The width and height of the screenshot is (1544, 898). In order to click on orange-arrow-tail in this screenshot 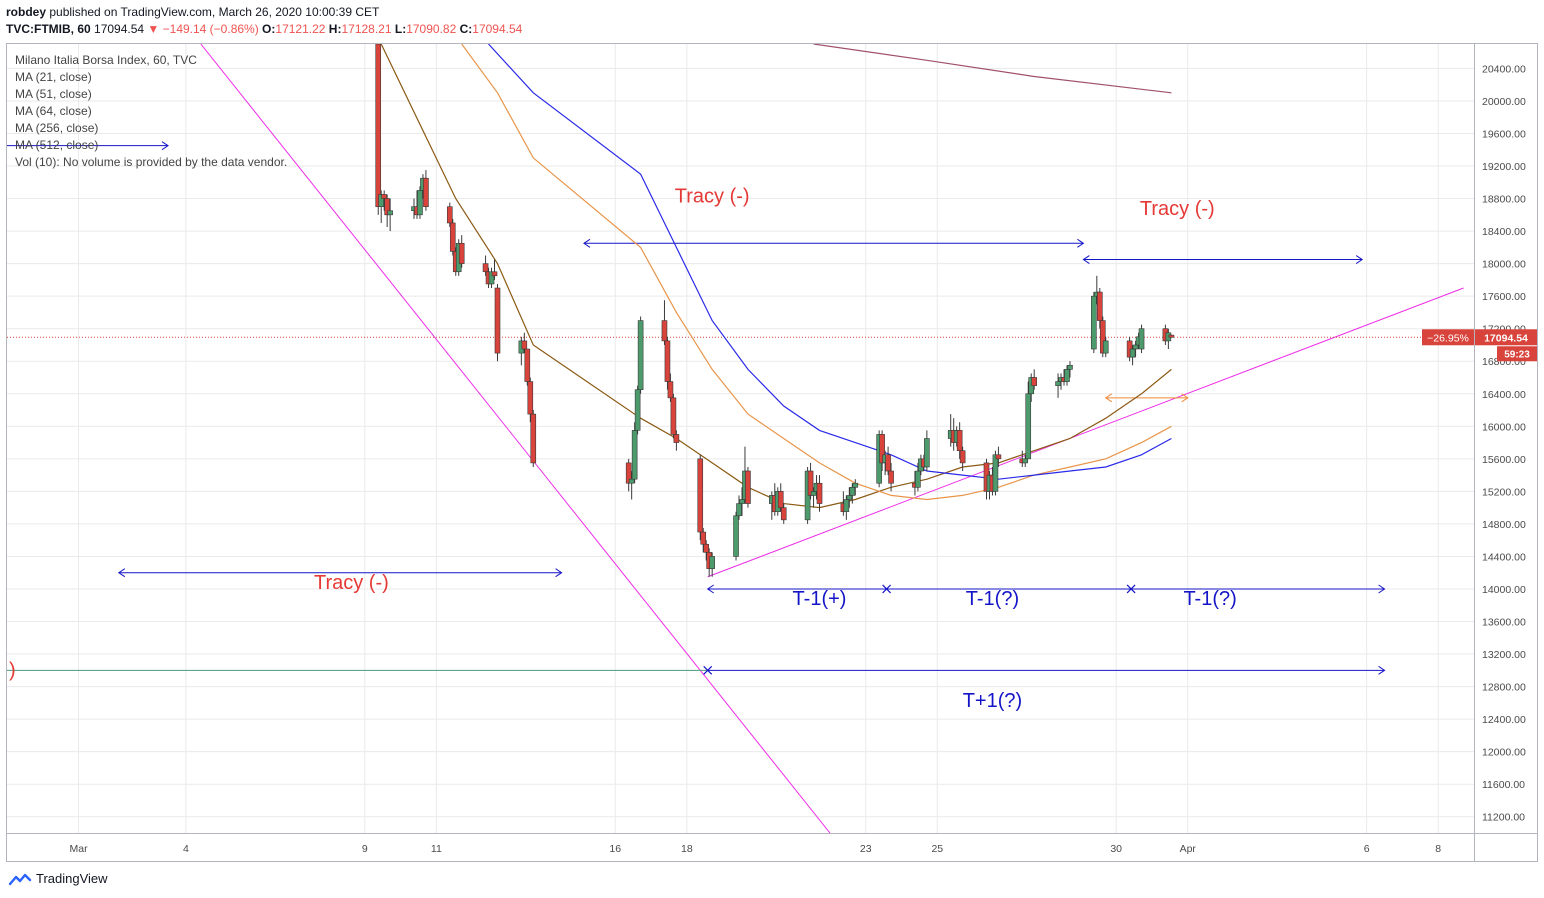, I will do `click(1108, 398)`.